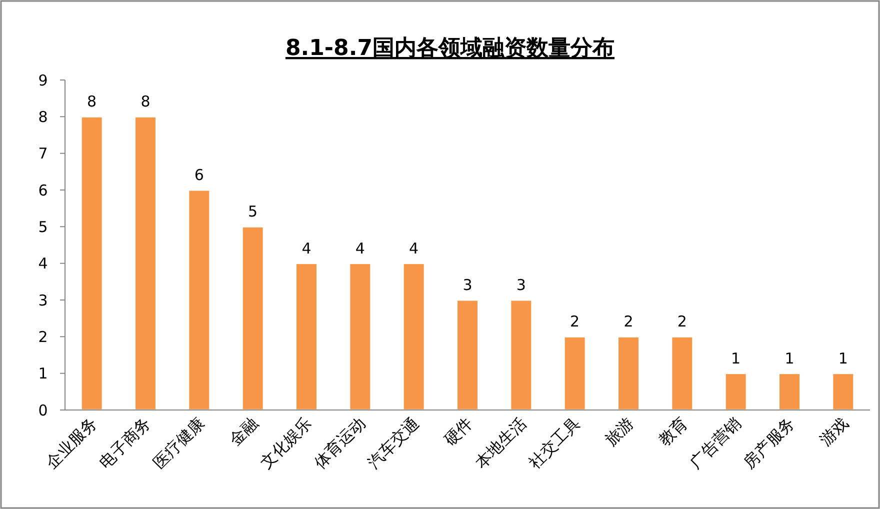  What do you see at coordinates (43, 337) in the screenshot?
I see `y-tick-label: 2` at bounding box center [43, 337].